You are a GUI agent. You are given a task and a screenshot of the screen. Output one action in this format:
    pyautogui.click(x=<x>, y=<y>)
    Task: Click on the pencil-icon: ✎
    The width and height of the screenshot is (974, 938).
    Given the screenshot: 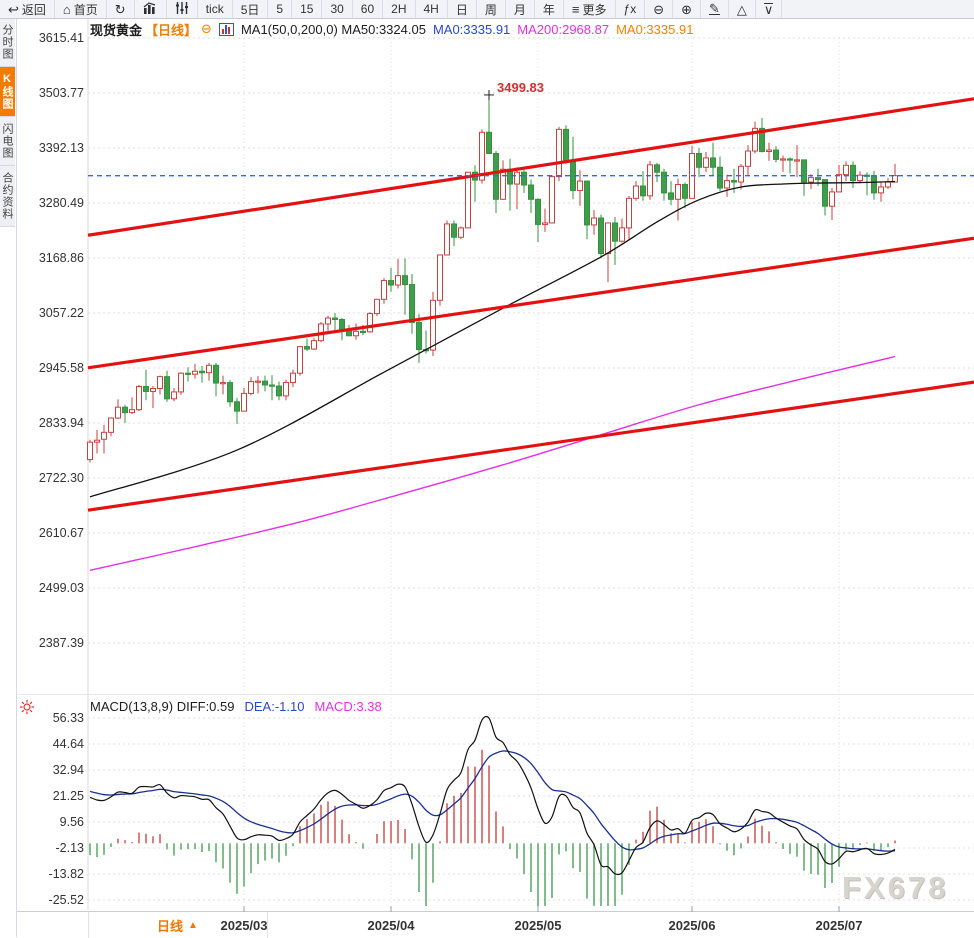 What is the action you would take?
    pyautogui.click(x=714, y=8)
    